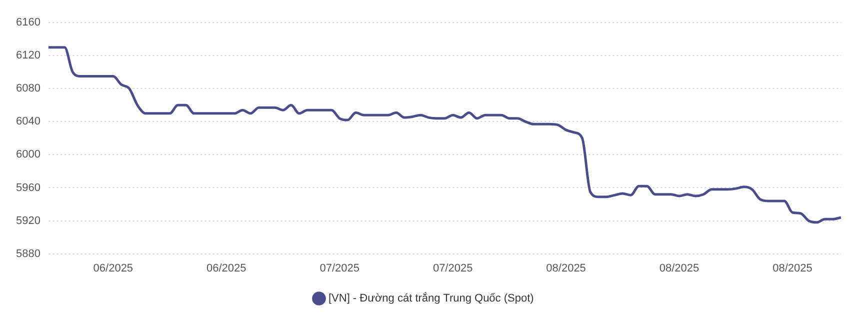  I want to click on y-tick-label: 5920, so click(28, 220).